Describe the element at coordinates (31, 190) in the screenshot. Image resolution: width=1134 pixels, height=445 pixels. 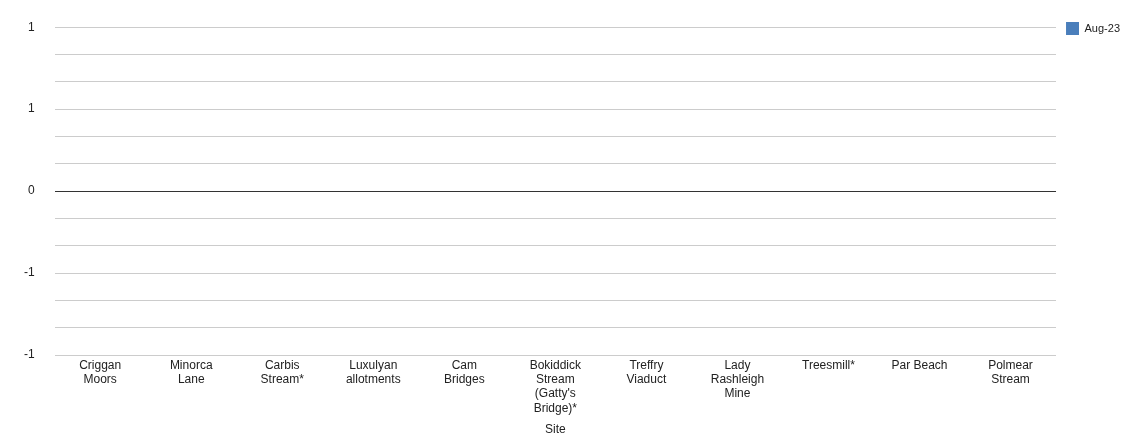
I see `y-tick-label: 0` at that location.